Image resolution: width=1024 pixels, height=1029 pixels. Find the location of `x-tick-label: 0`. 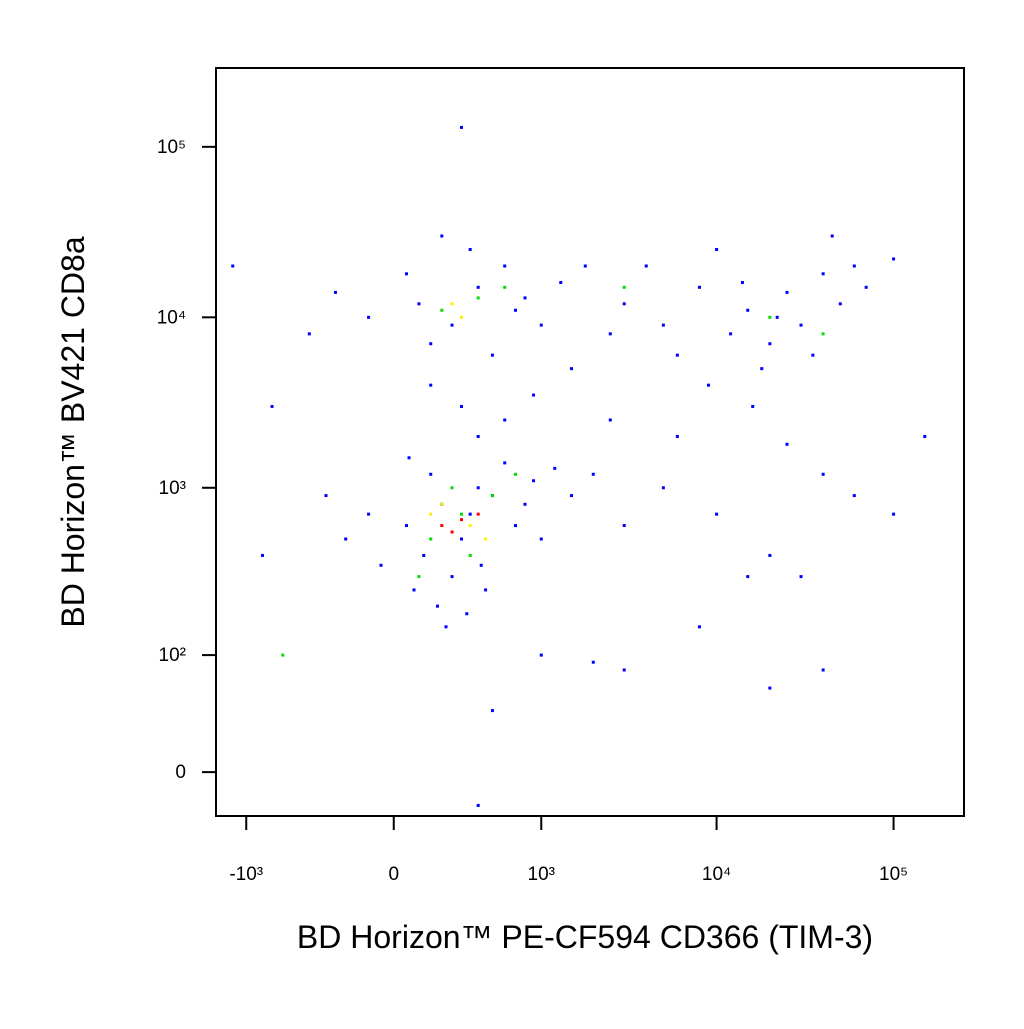

x-tick-label: 0 is located at coordinates (393, 874).